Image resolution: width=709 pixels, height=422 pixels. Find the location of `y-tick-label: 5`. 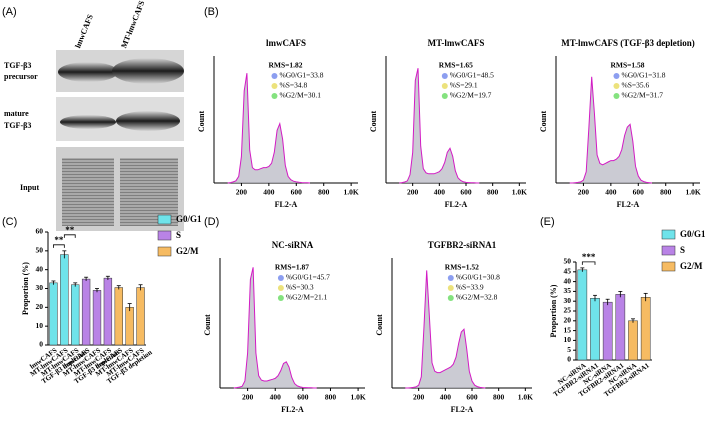

y-tick-label: 5 is located at coordinates (569, 349).